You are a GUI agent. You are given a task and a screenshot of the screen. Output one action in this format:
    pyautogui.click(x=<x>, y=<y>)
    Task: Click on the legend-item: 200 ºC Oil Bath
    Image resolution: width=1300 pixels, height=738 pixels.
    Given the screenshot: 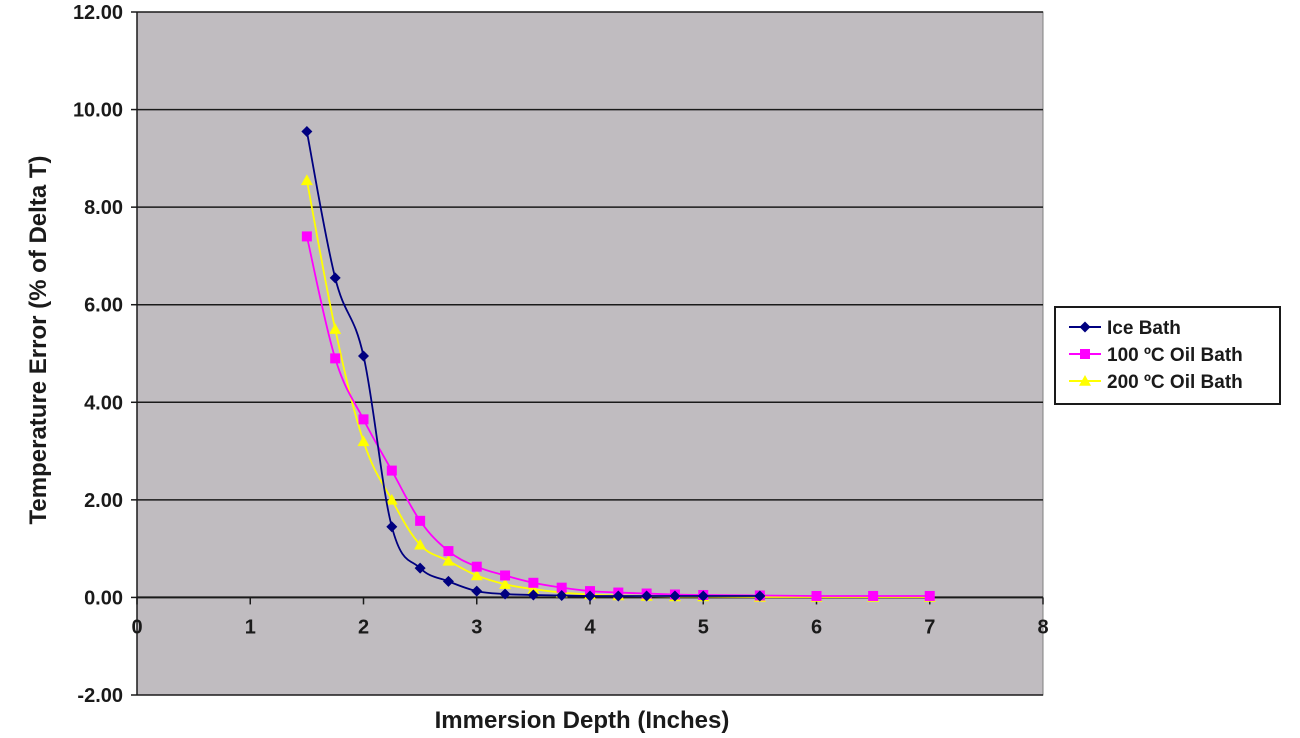 What is the action you would take?
    pyautogui.click(x=1156, y=382)
    